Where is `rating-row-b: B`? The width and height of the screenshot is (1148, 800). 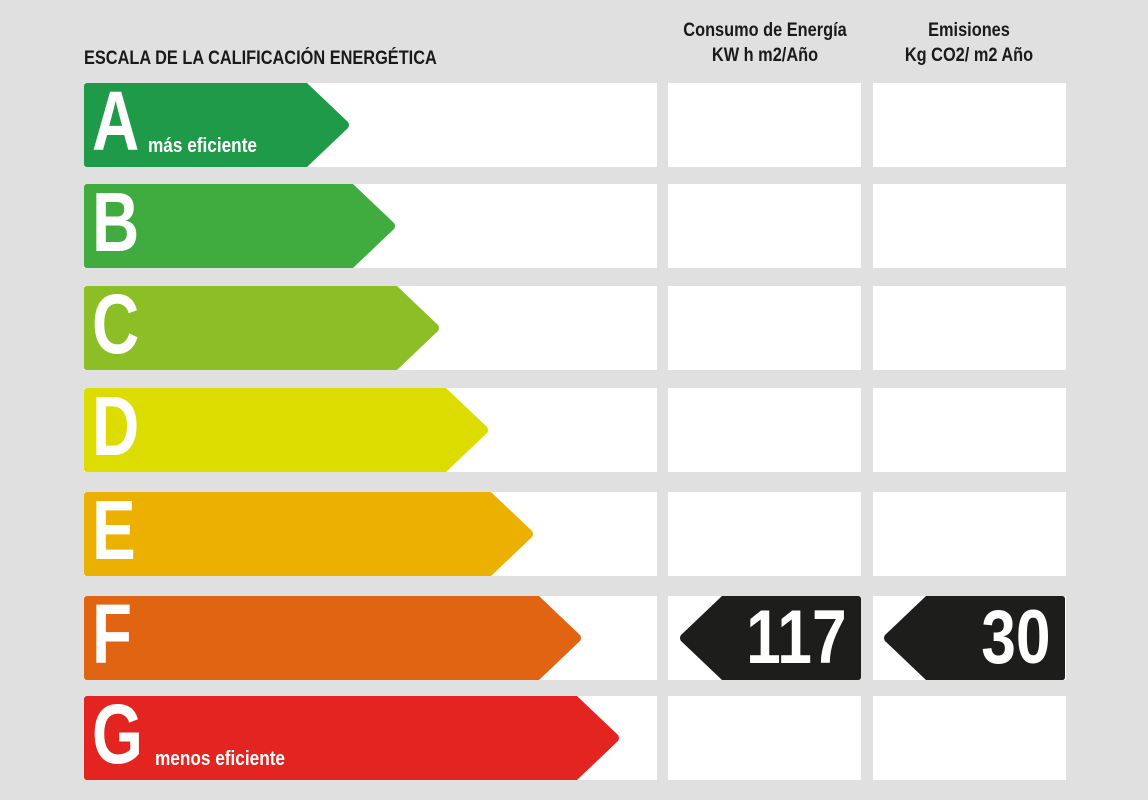 rating-row-b: B is located at coordinates (574, 224).